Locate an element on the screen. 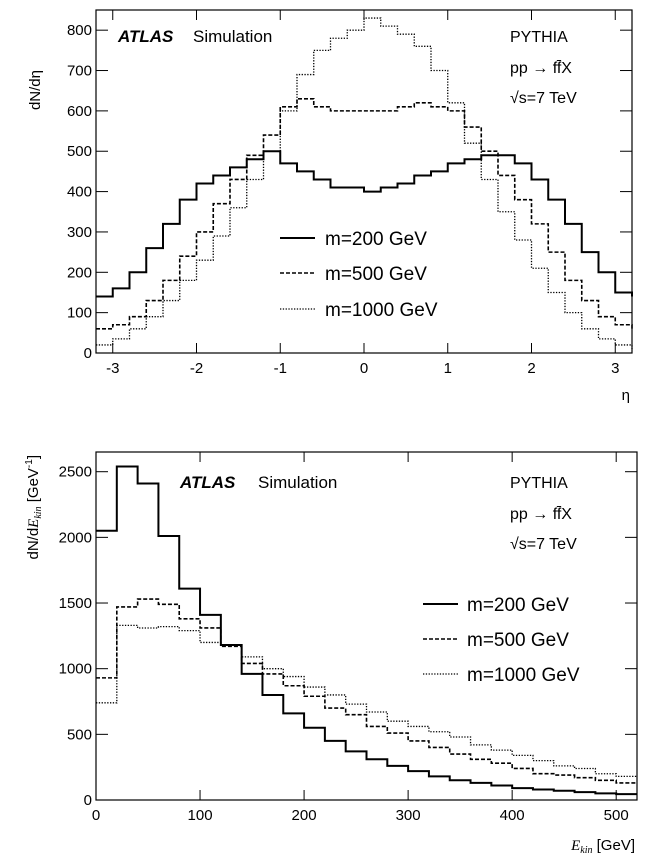 The width and height of the screenshot is (659, 858). eta-y-tick-label: 400 is located at coordinates (79, 192).